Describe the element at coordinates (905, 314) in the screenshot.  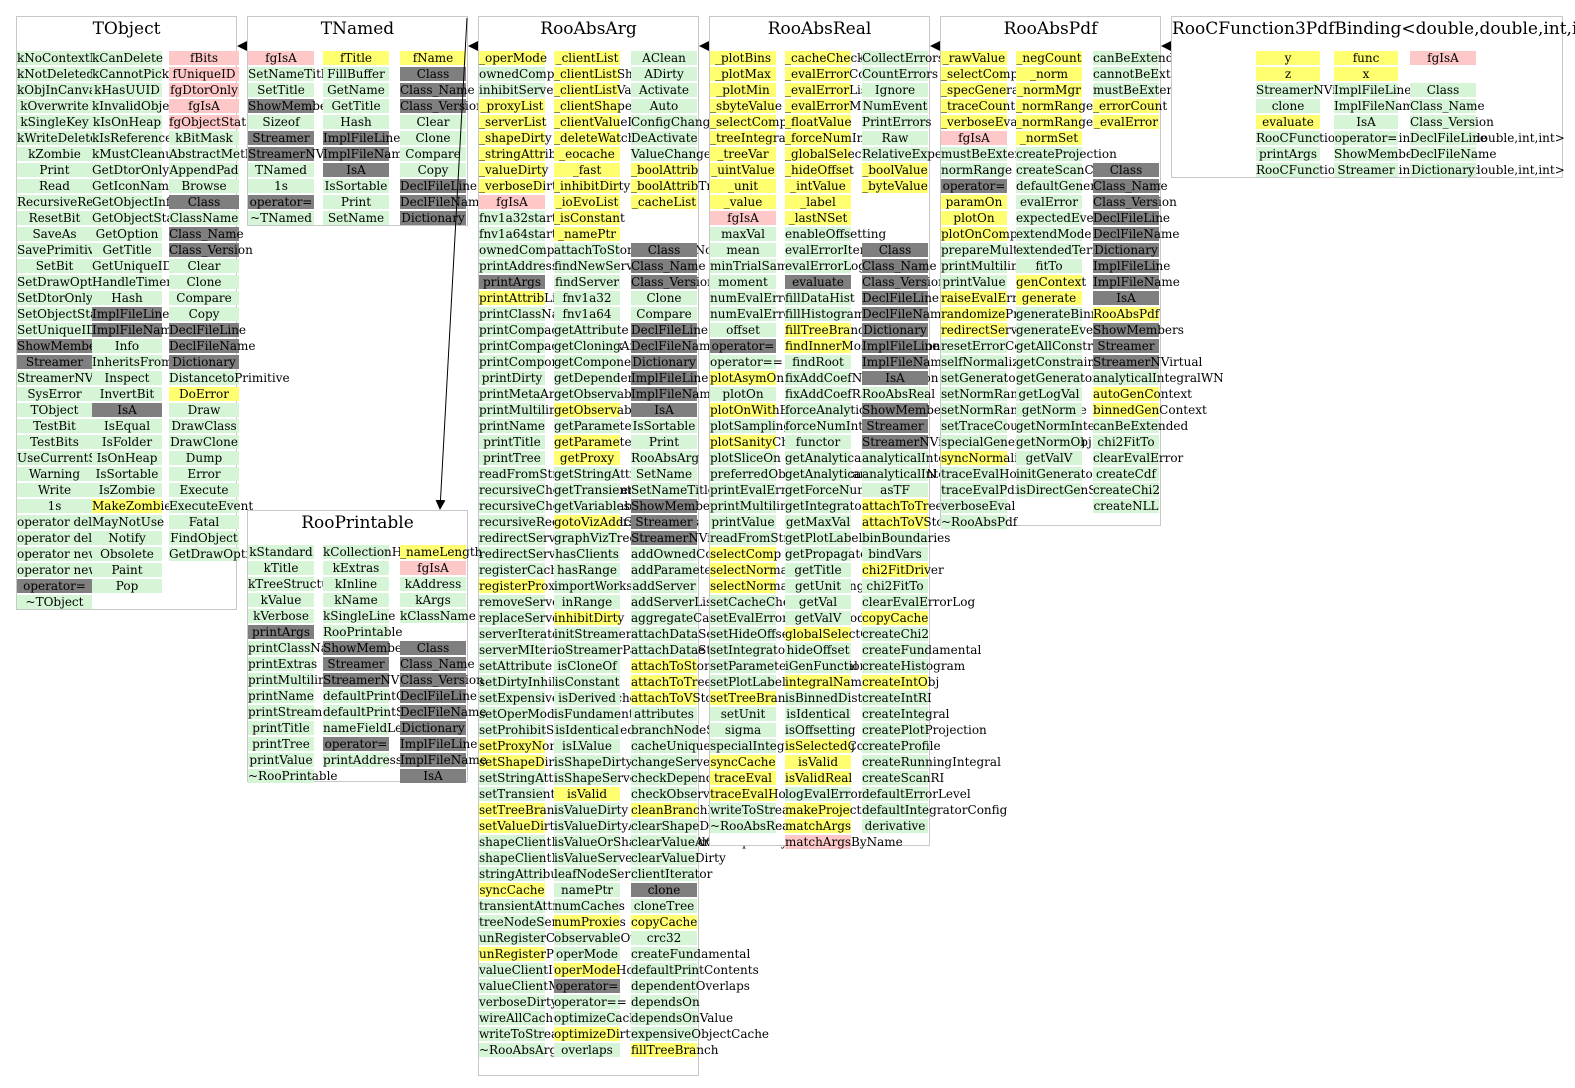
I see `member-item: DeclFileName` at that location.